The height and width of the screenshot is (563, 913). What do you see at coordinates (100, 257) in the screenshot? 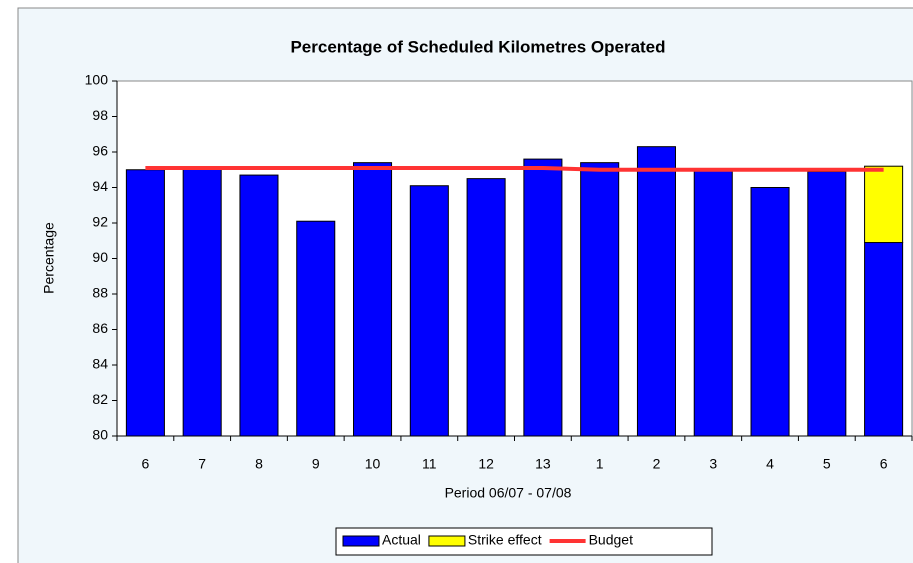
I see `y-tick-label: 90` at bounding box center [100, 257].